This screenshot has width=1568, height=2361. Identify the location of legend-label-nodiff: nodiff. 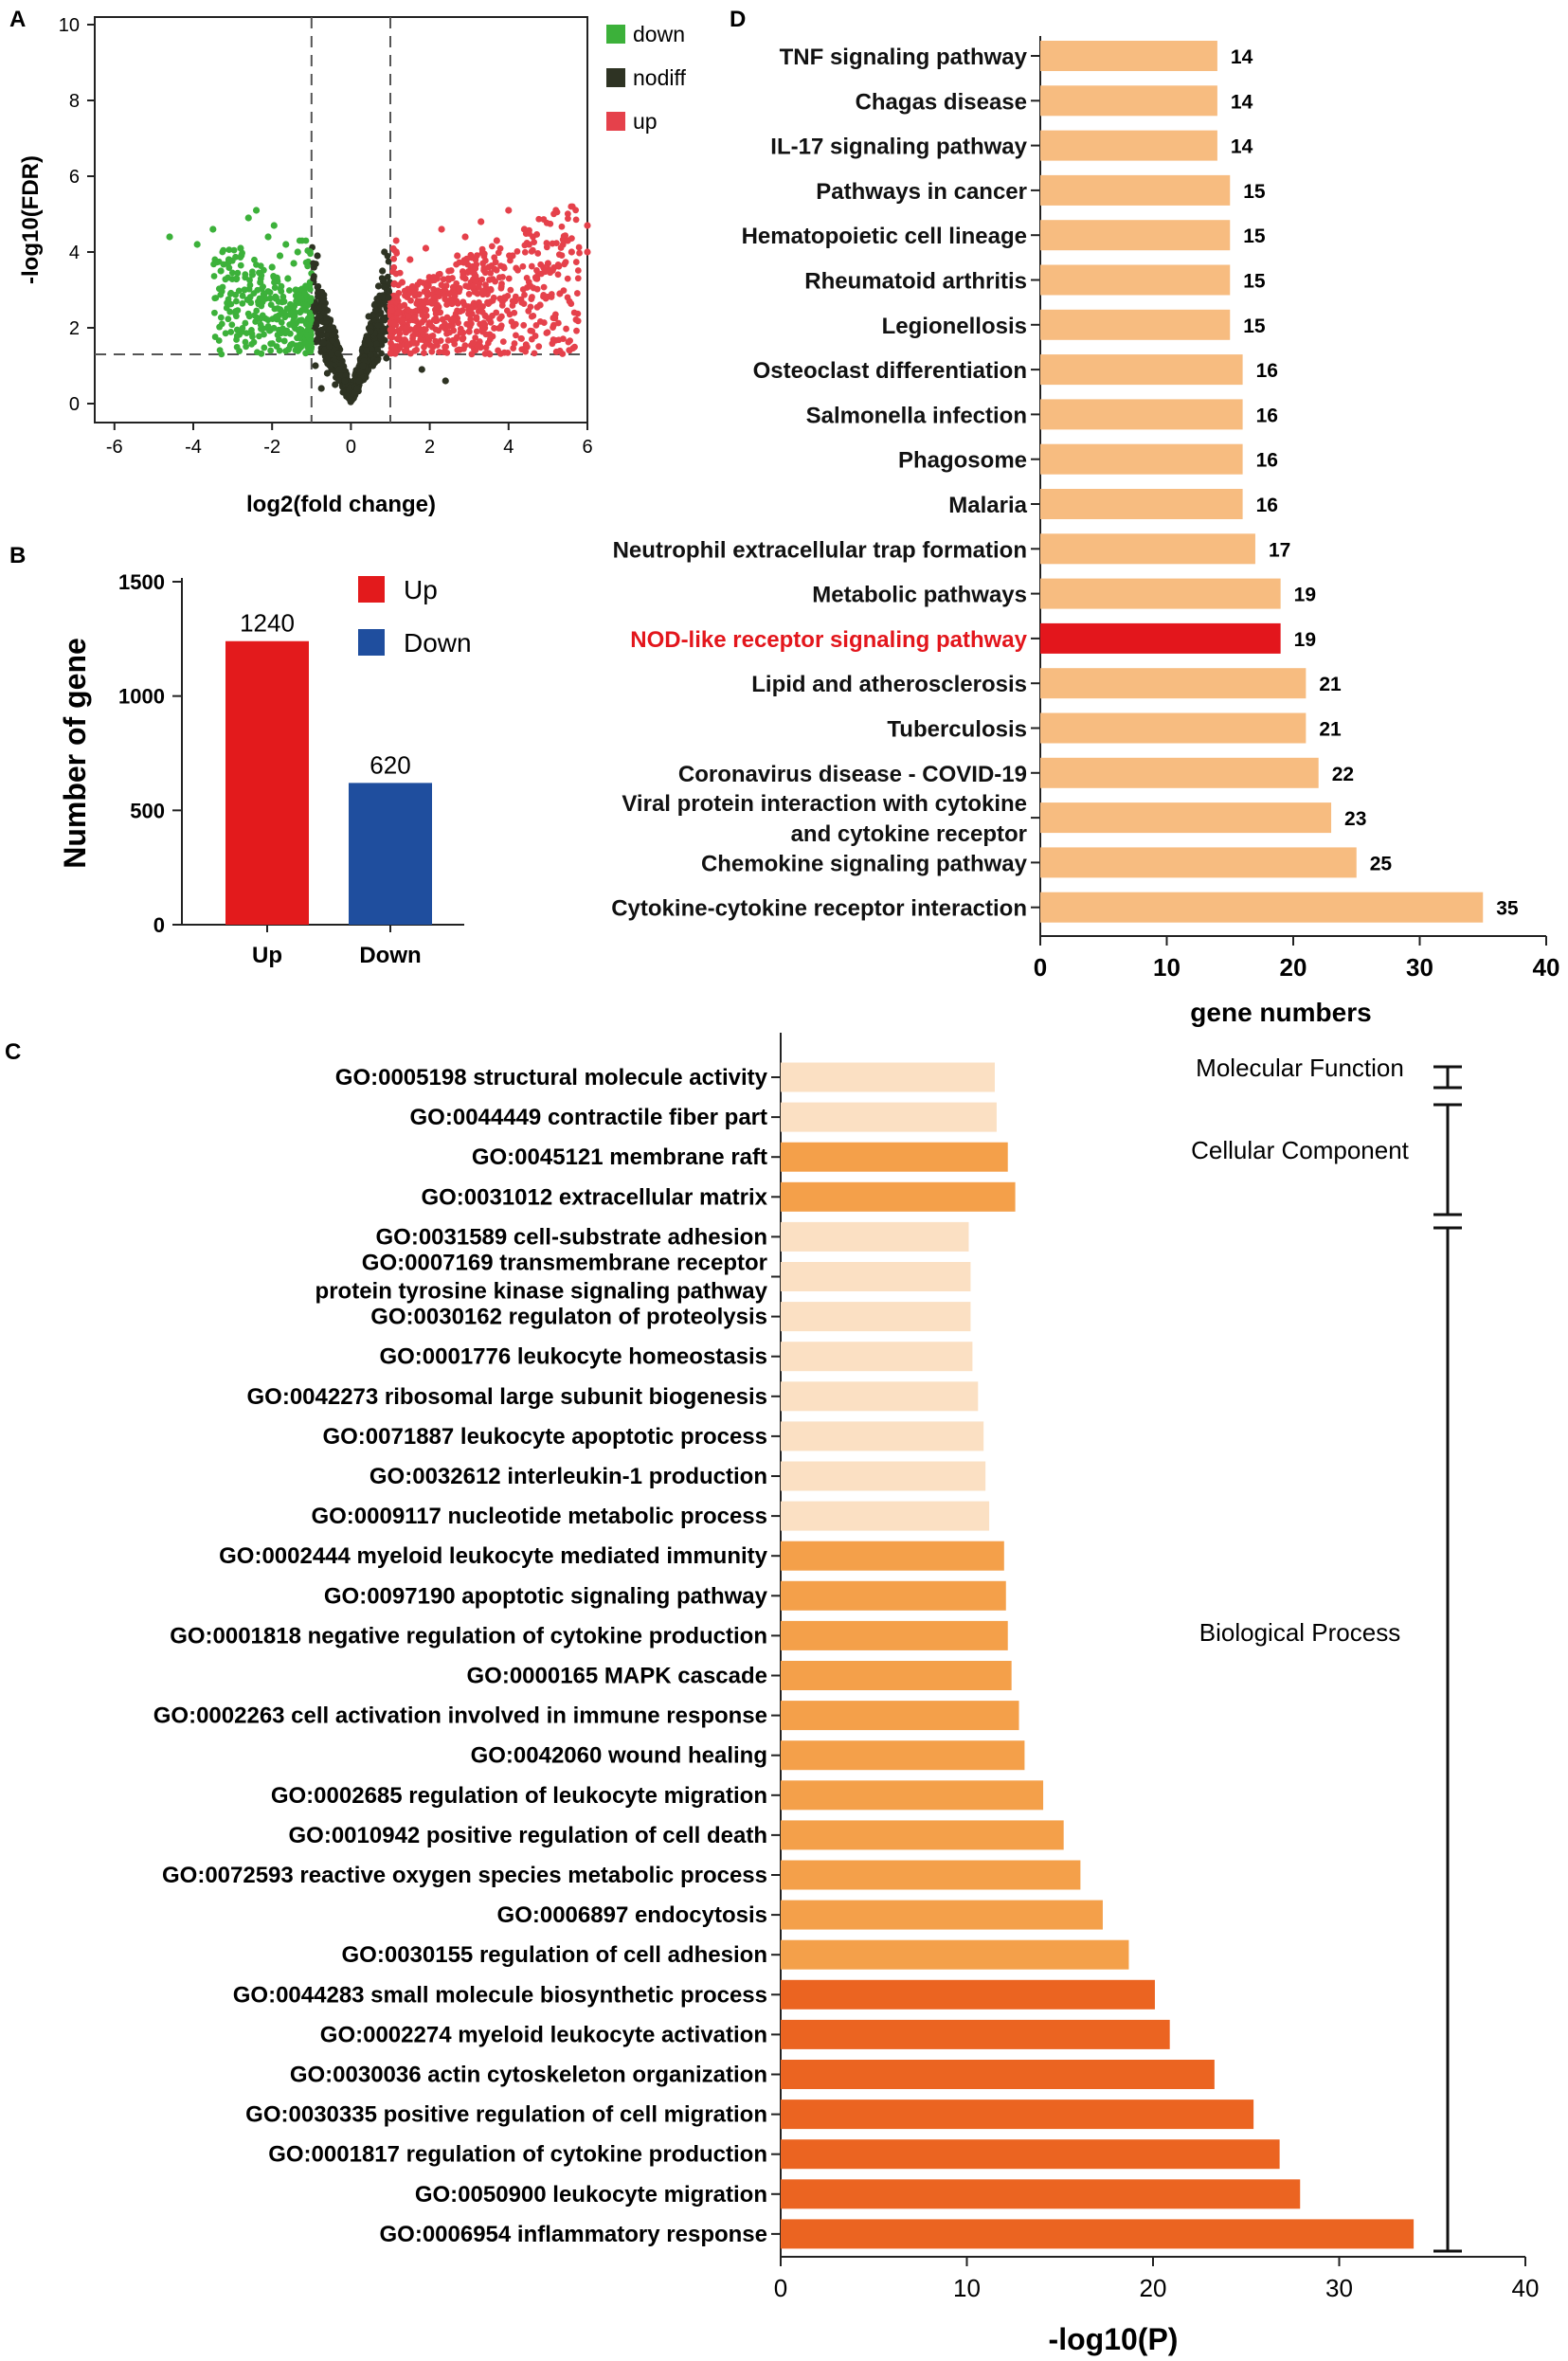
(659, 77).